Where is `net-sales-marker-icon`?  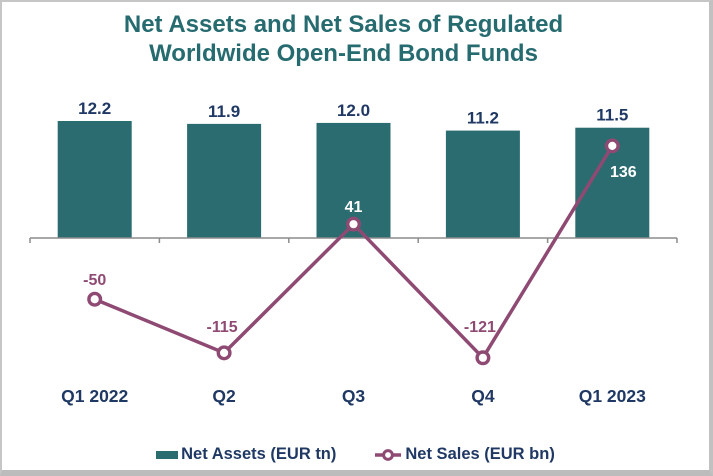 net-sales-marker-icon is located at coordinates (388, 454).